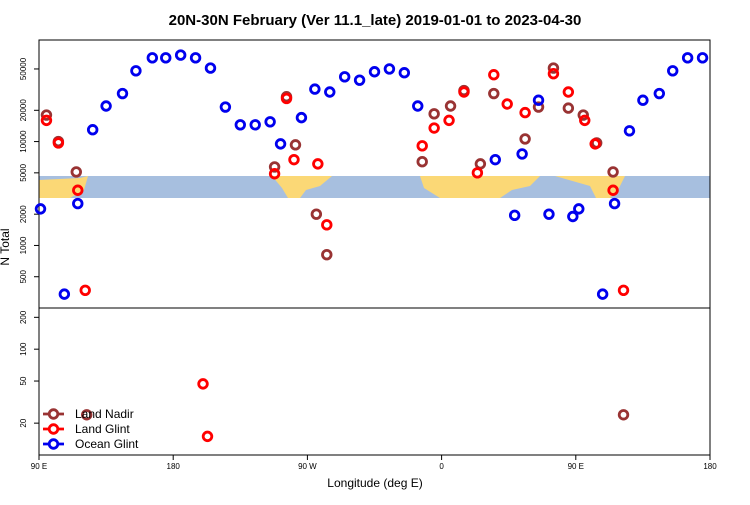 The height and width of the screenshot is (505, 750). Describe the element at coordinates (104, 414) in the screenshot. I see `legend-label: Land Nadir` at that location.